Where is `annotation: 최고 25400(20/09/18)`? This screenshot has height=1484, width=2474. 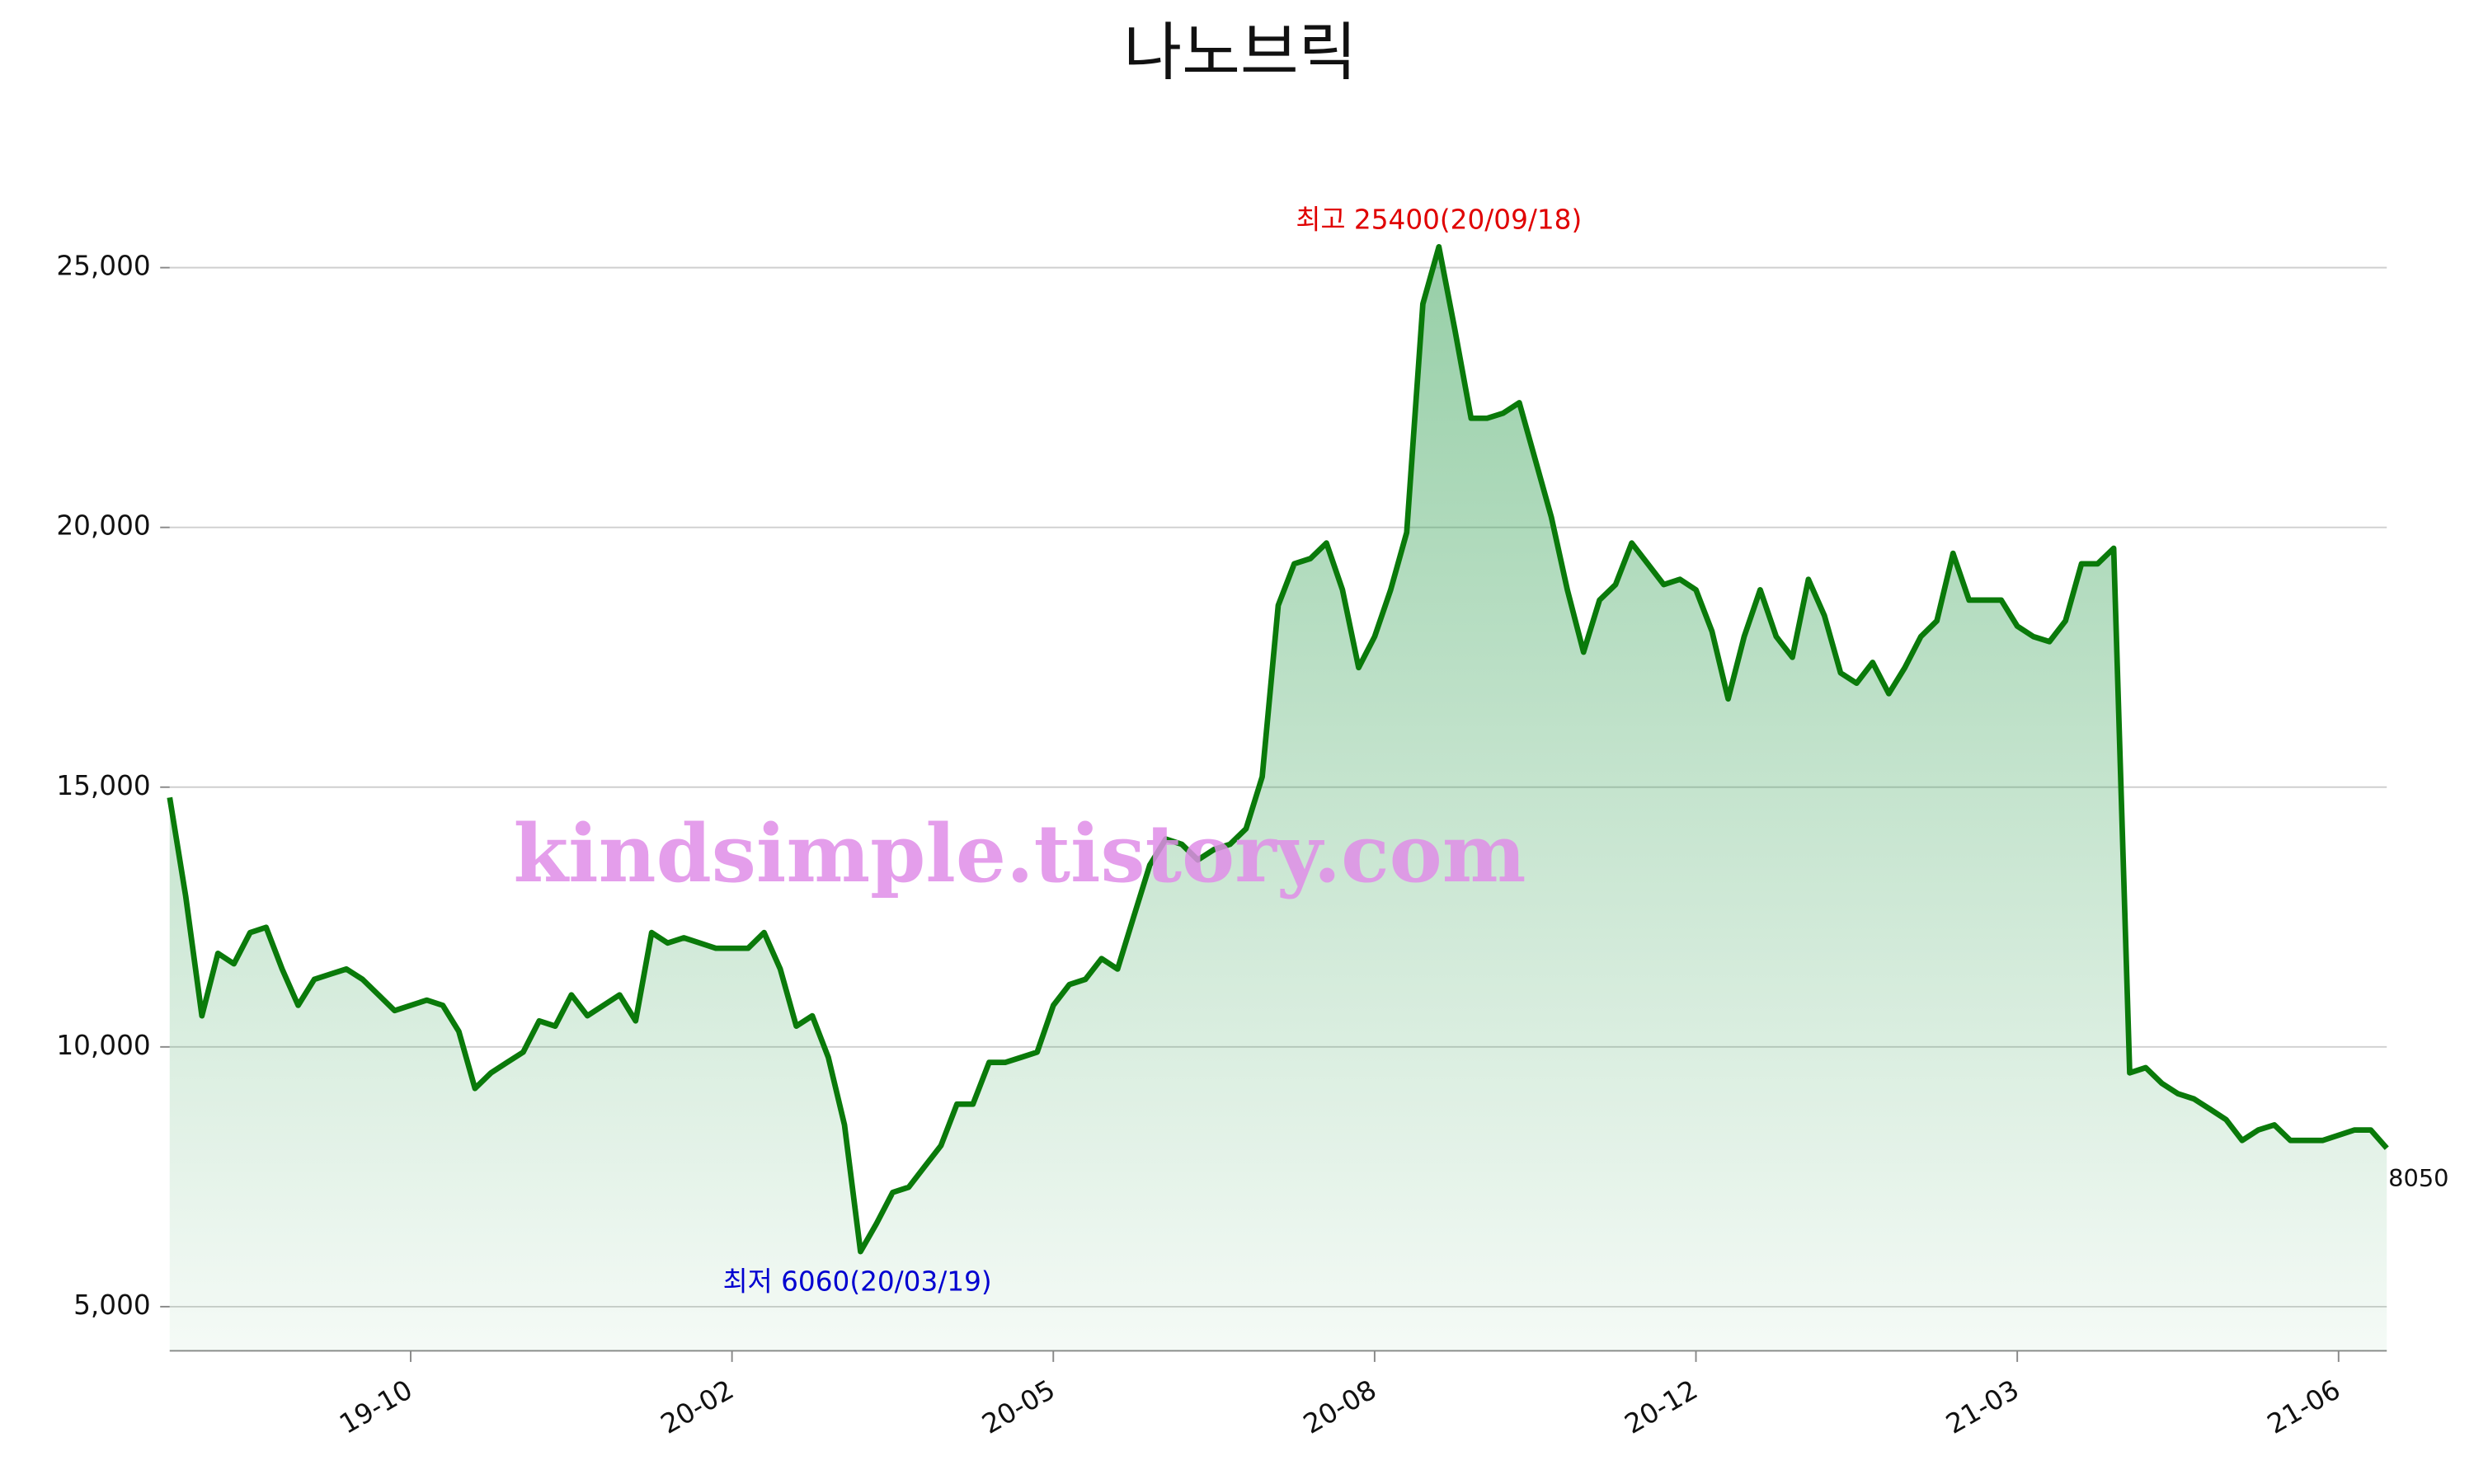
annotation: 최고 25400(20/09/18) is located at coordinates (1439, 220).